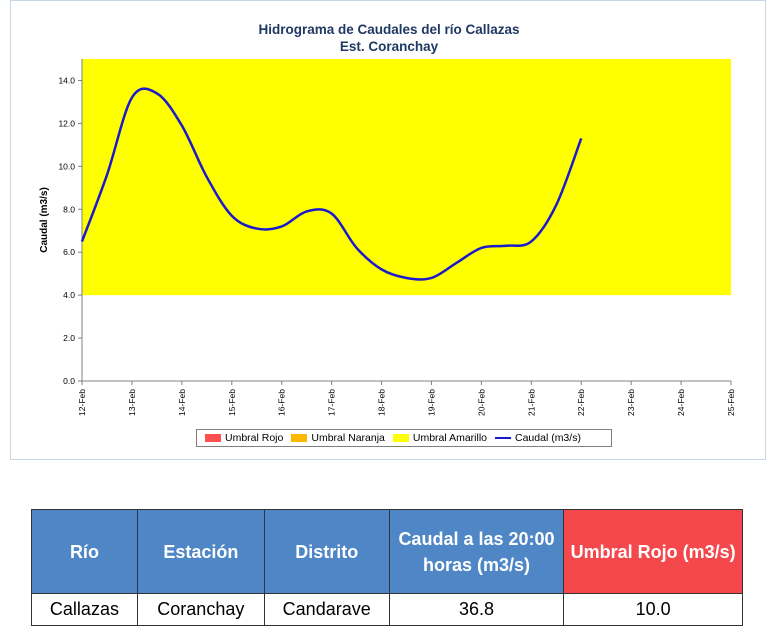 The height and width of the screenshot is (632, 770). Describe the element at coordinates (476, 551) in the screenshot. I see `header-caudal: Caudal a las 20:00 horas (m3/s)` at that location.